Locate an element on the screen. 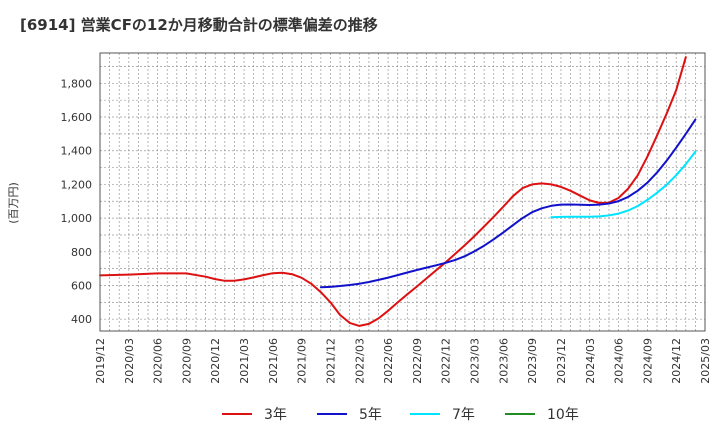  legend-label: 7年 is located at coordinates (463, 415).